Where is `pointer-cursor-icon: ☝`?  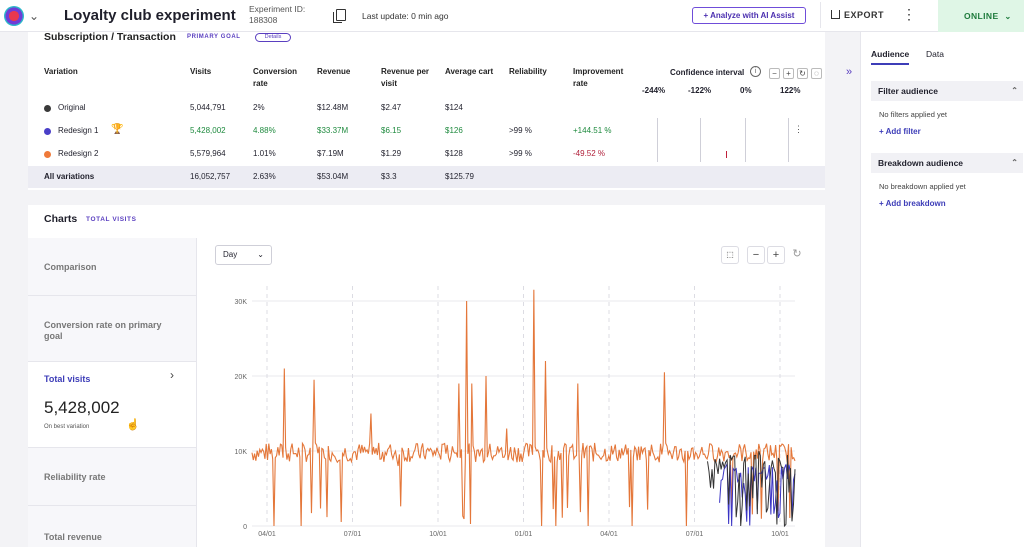
pointer-cursor-icon: ☝ is located at coordinates (133, 425).